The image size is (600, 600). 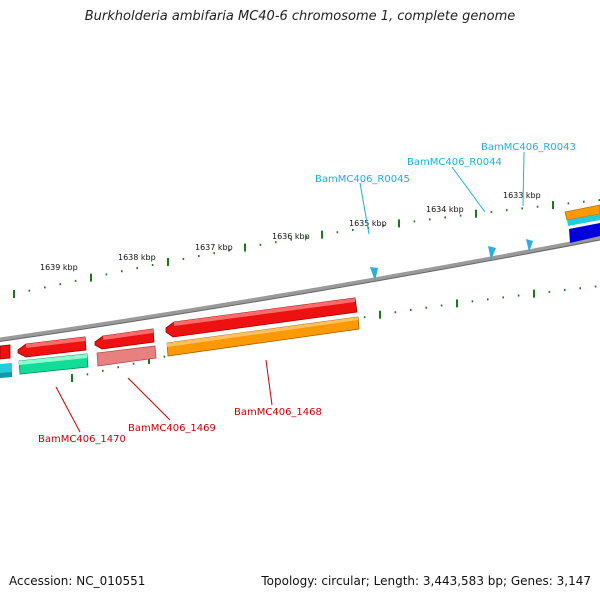 What do you see at coordinates (262, 332) in the screenshot?
I see `gene-arrow-1468-orange-shine` at bounding box center [262, 332].